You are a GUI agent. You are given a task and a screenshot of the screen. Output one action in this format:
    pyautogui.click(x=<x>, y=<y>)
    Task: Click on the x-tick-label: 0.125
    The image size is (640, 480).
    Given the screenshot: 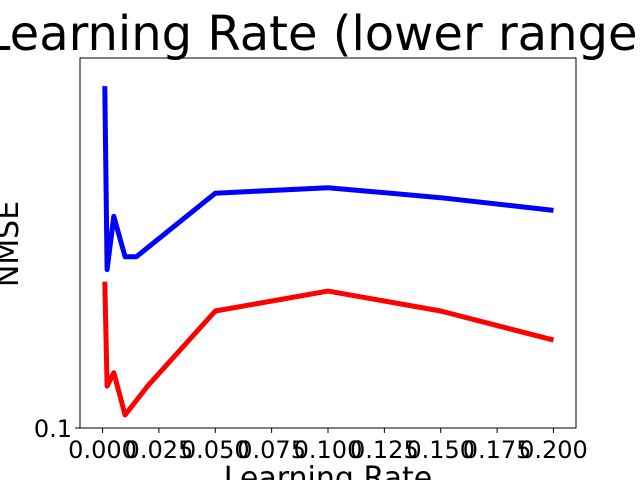 What is the action you would take?
    pyautogui.click(x=384, y=450)
    